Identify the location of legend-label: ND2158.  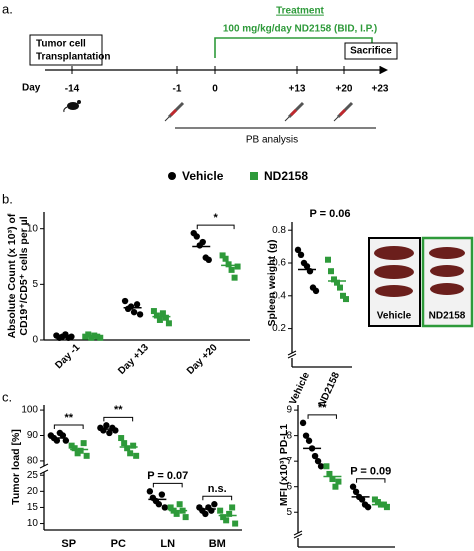
(286, 176).